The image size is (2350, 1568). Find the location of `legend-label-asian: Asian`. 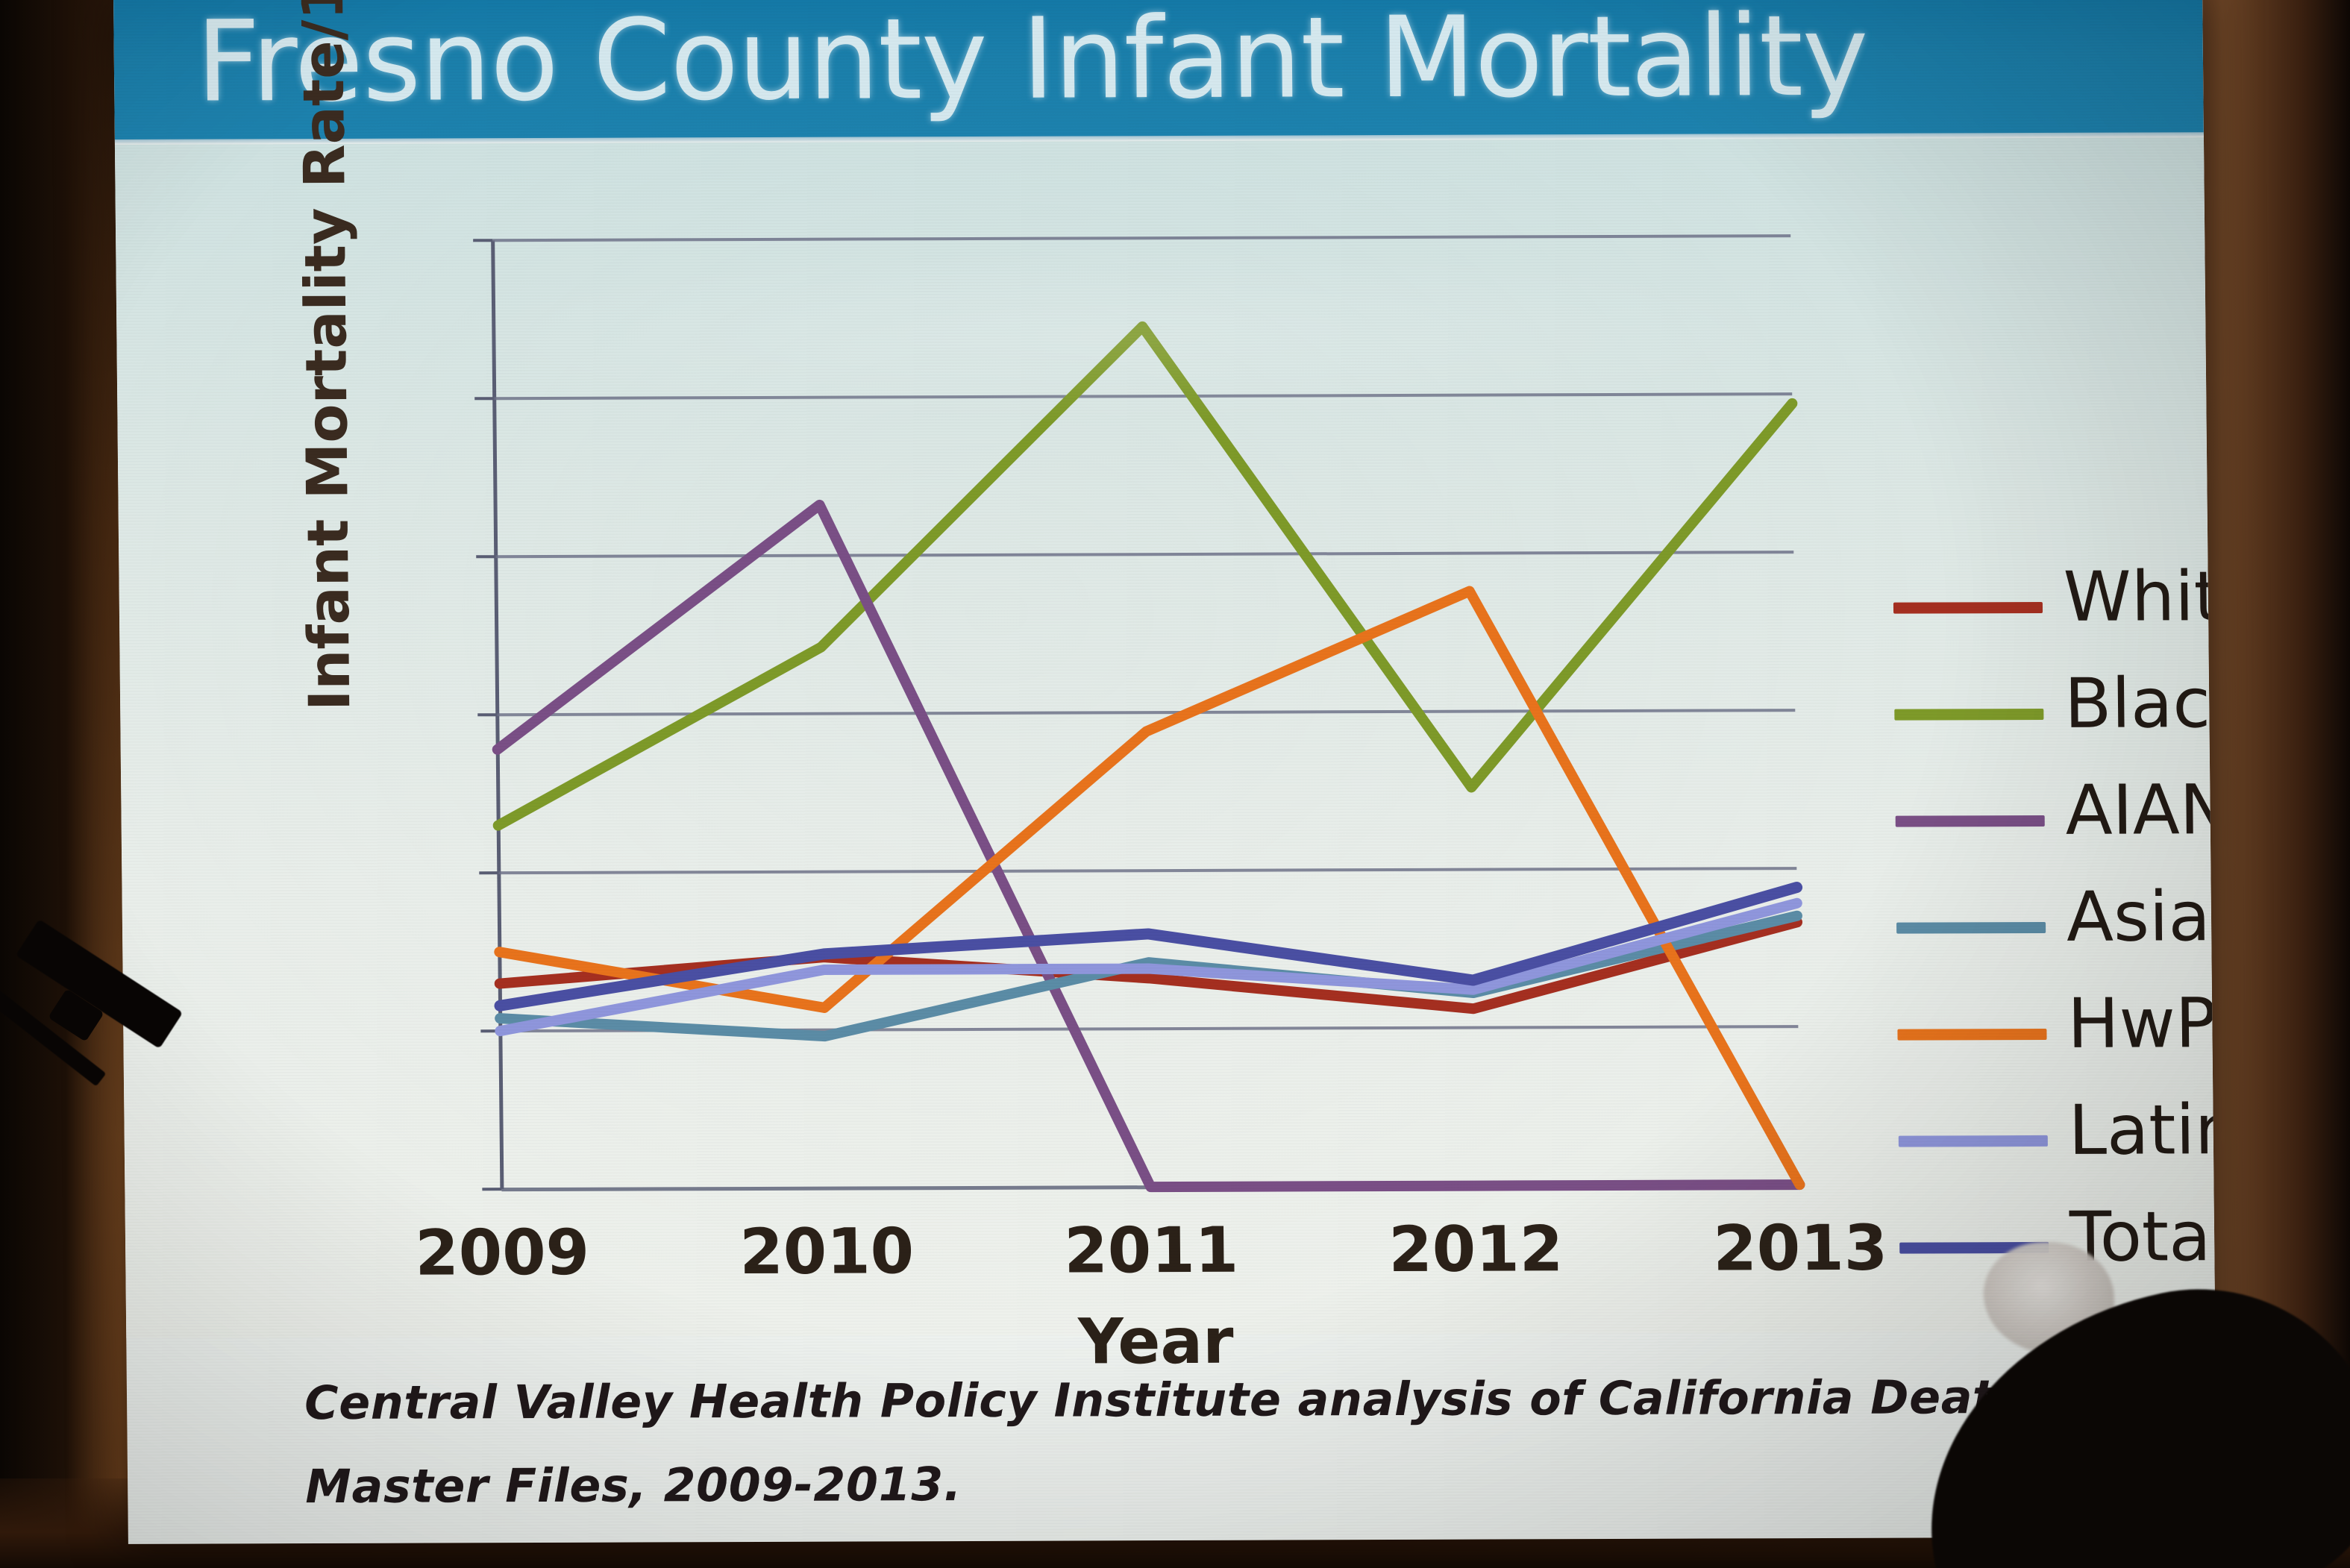

legend-label-asian: Asian is located at coordinates (2141, 916).